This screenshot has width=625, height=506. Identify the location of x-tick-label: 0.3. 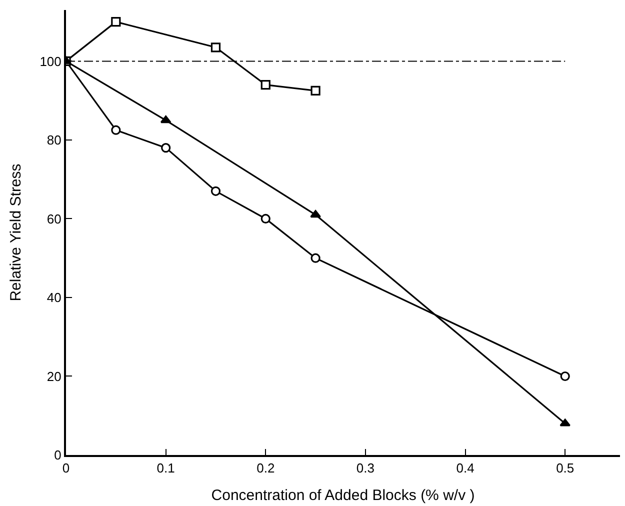
(365, 468).